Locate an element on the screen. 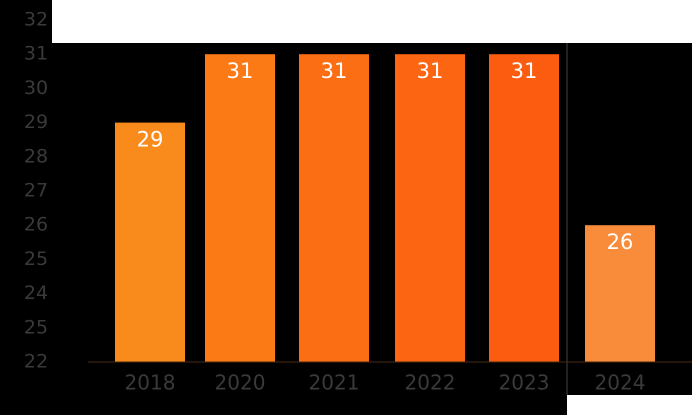  y-tick-label: 30 is located at coordinates (36, 88).